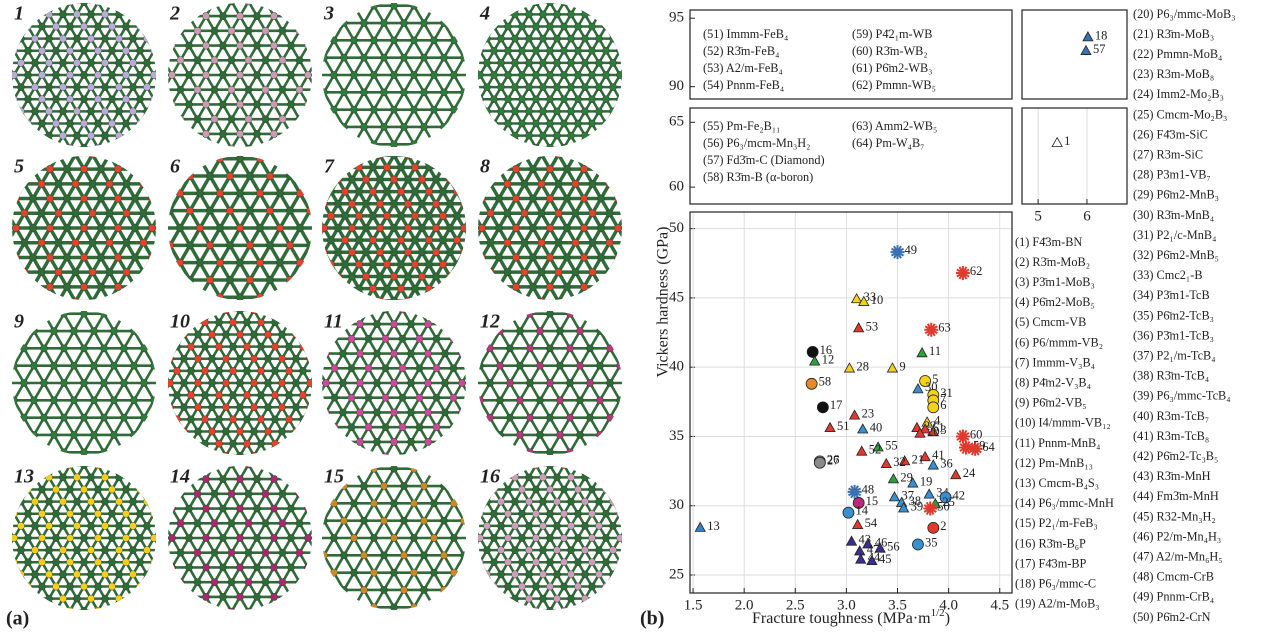 The image size is (1284, 634). Describe the element at coordinates (841, 618) in the screenshot. I see `x-axis-label-text: Fracture toughness (MPa·m` at that location.